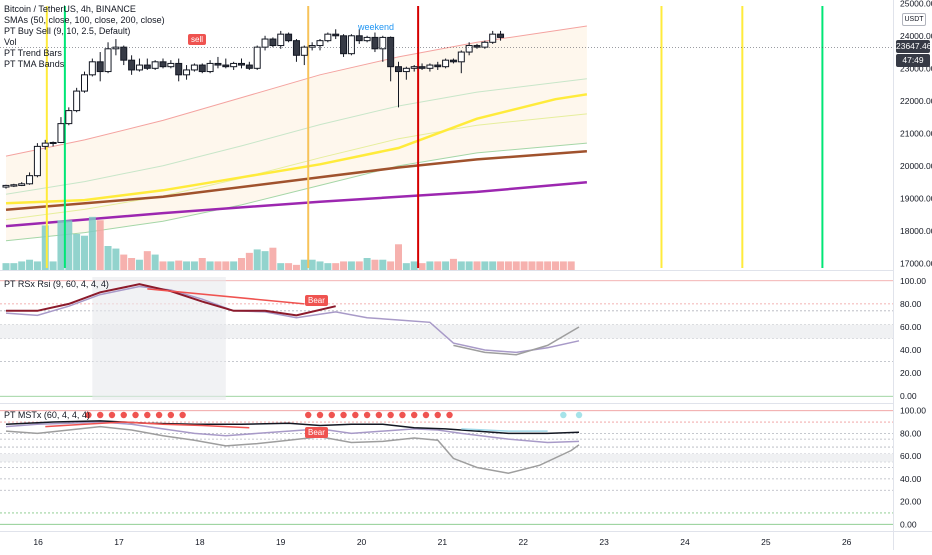  I want to click on currency-button: USDT, so click(914, 19).